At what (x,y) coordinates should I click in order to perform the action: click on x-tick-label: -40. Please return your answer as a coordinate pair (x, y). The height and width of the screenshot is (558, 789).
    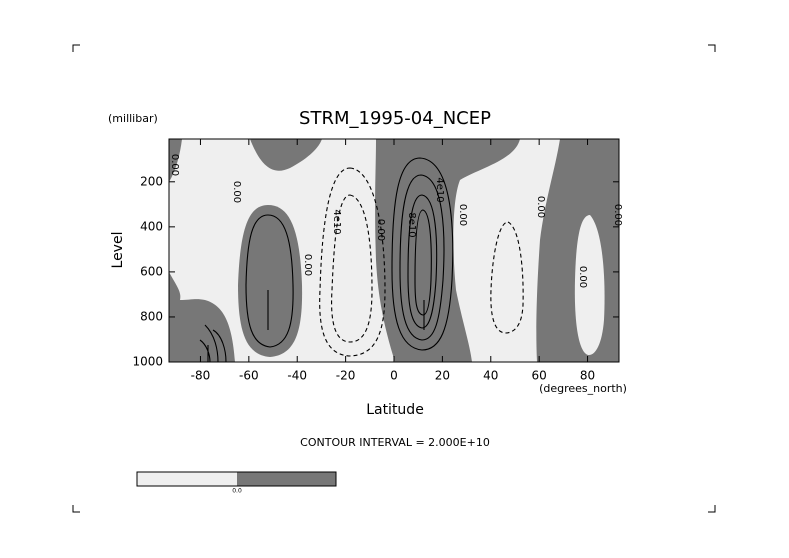
    Looking at the image, I should click on (297, 376).